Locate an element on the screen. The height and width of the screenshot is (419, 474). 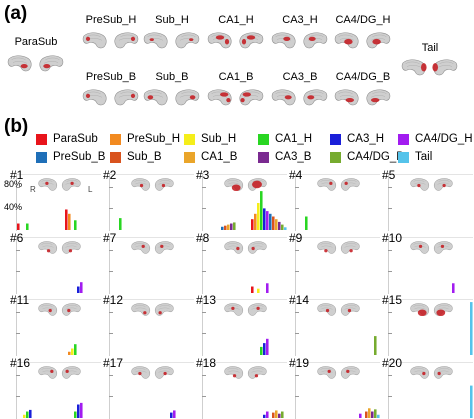
component-label: #20 is located at coordinates (392, 363).